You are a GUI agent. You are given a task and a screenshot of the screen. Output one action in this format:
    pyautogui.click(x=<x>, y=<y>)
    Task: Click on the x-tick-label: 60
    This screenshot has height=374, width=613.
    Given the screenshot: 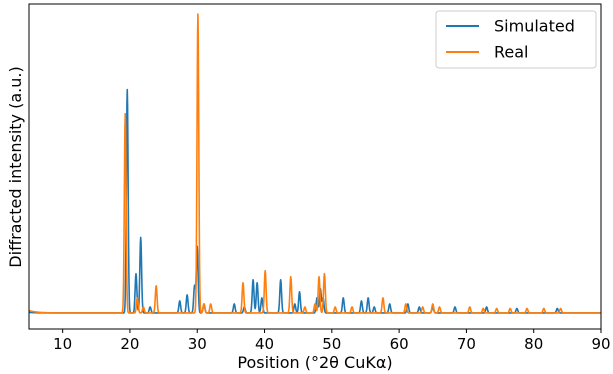 What is the action you would take?
    pyautogui.click(x=399, y=344)
    